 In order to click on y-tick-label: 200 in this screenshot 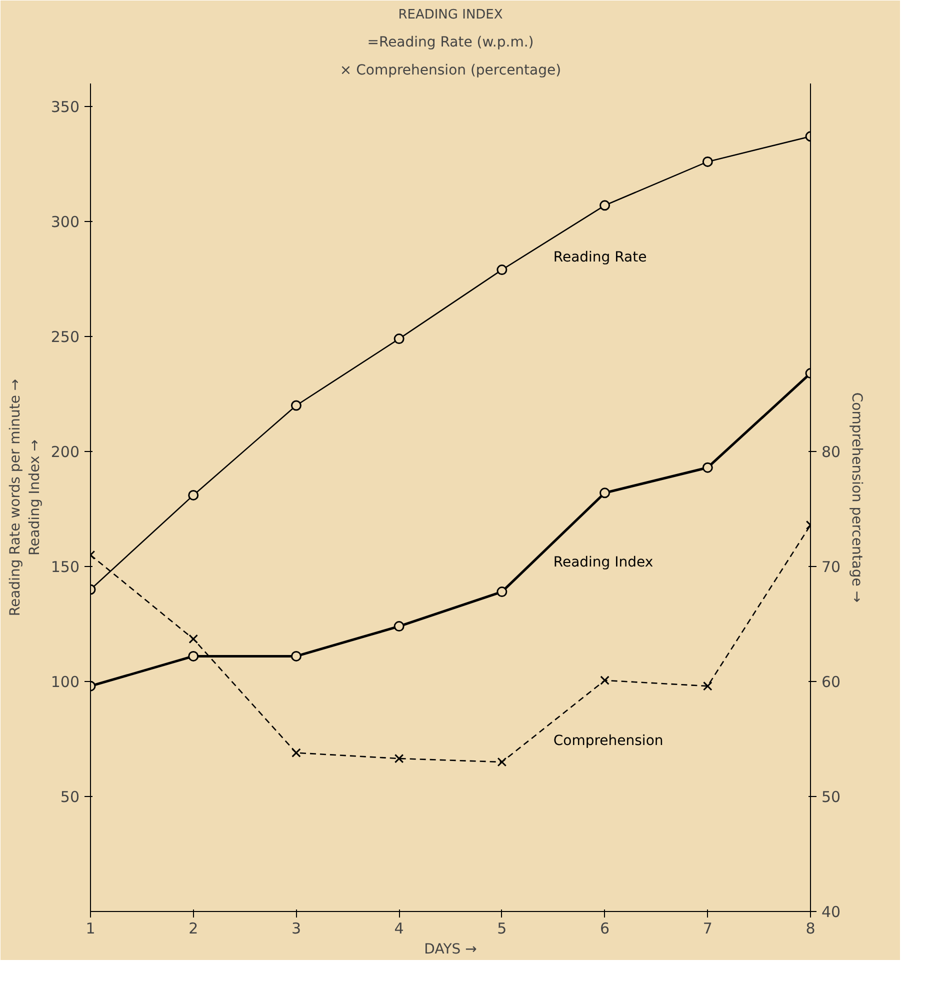, I will do `click(65, 452)`.